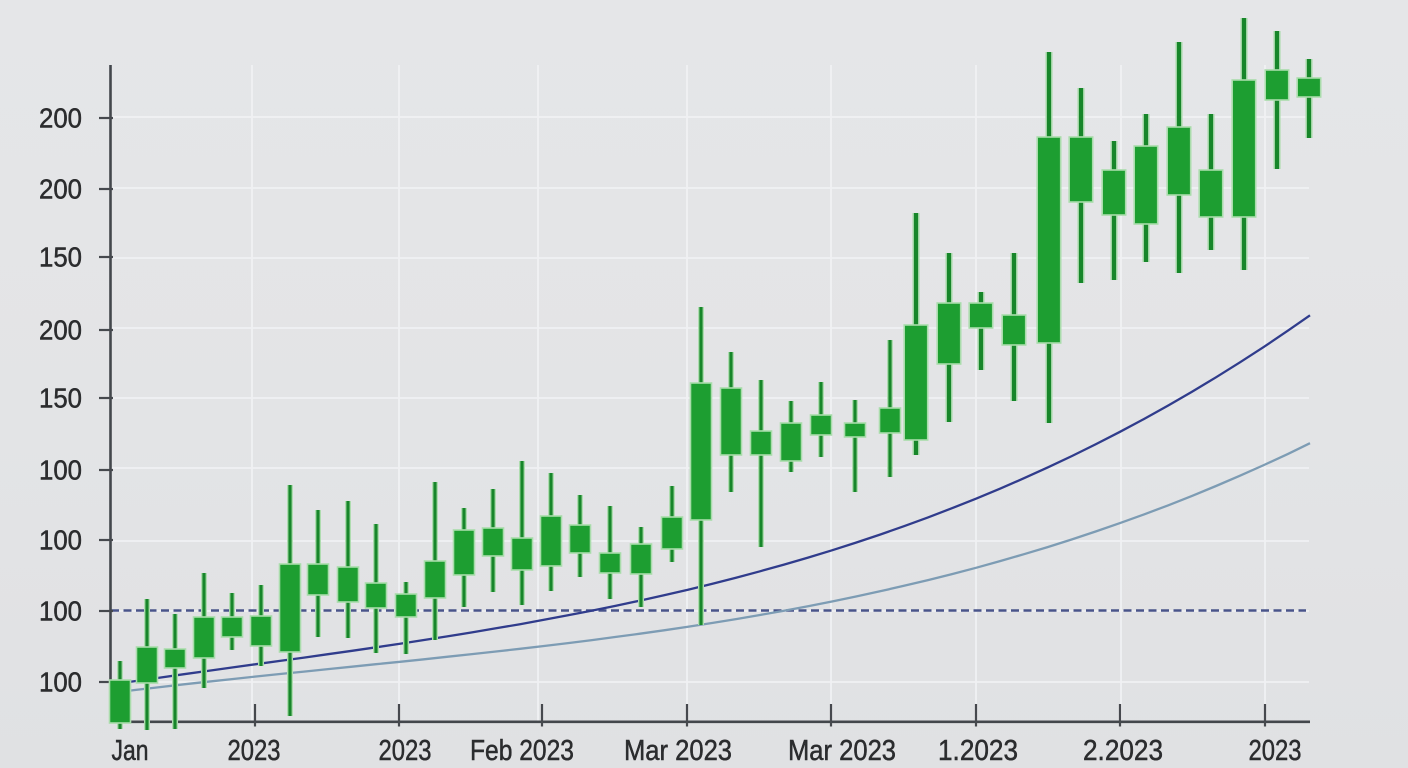 This screenshot has height=768, width=1408. Describe the element at coordinates (522, 751) in the screenshot. I see `svg-text: Feb 2023` at that location.